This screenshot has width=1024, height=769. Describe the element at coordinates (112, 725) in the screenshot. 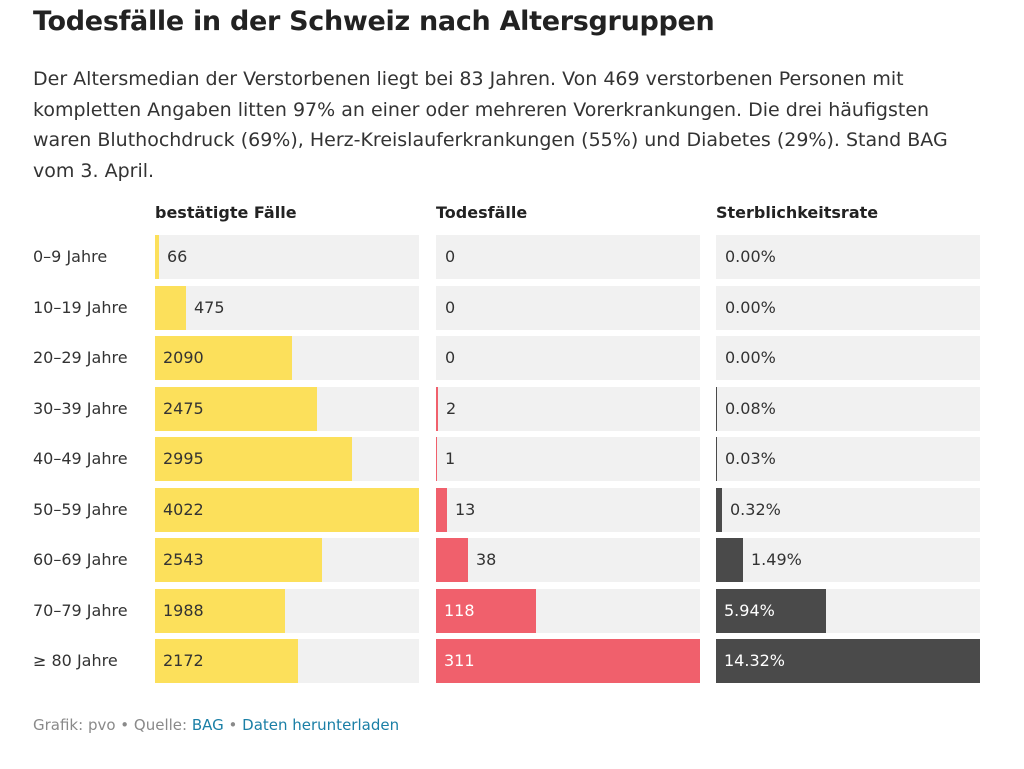

I see `footer-credit: Grafik: pvo • Quelle:` at that location.